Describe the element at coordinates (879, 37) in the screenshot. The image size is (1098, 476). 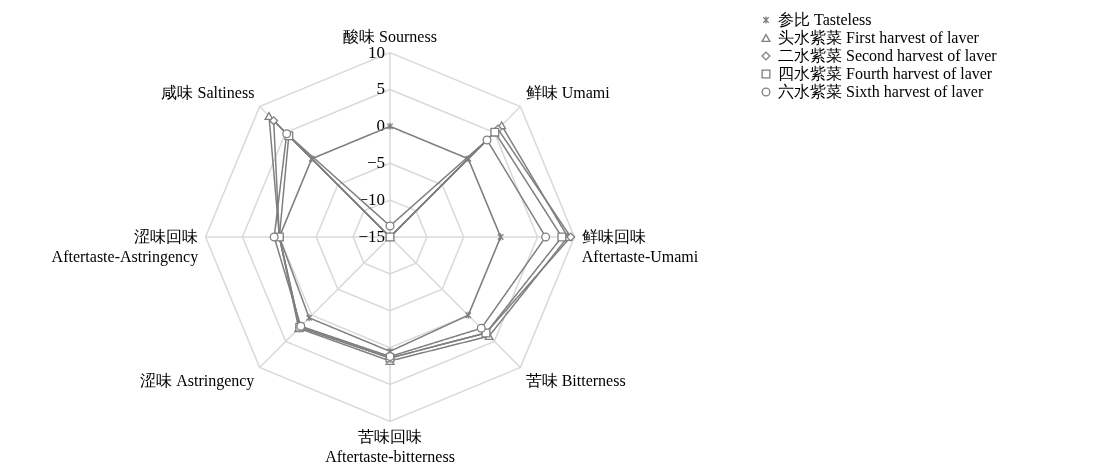
I see `legend-label: 头水紫菜 First harvest of laver` at that location.